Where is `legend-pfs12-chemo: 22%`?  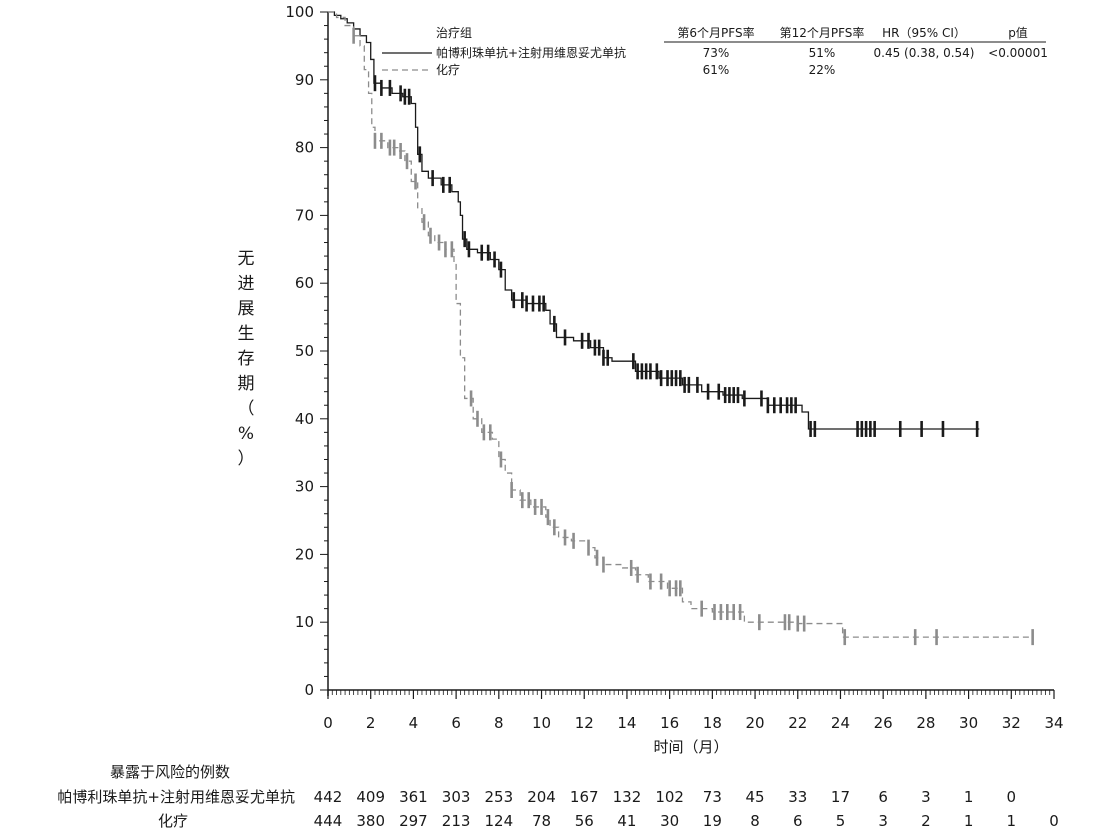
legend-pfs12-chemo: 22% is located at coordinates (822, 70).